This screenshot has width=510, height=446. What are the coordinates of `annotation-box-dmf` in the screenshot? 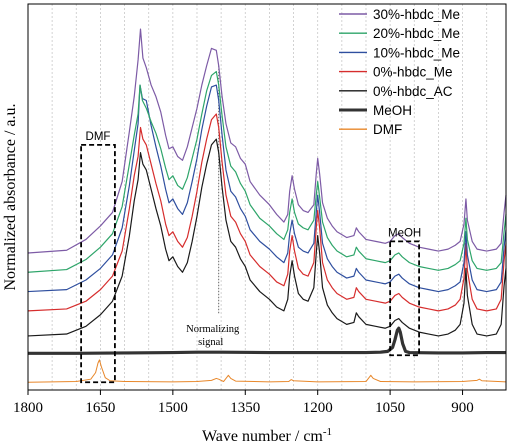 It's located at (98, 263).